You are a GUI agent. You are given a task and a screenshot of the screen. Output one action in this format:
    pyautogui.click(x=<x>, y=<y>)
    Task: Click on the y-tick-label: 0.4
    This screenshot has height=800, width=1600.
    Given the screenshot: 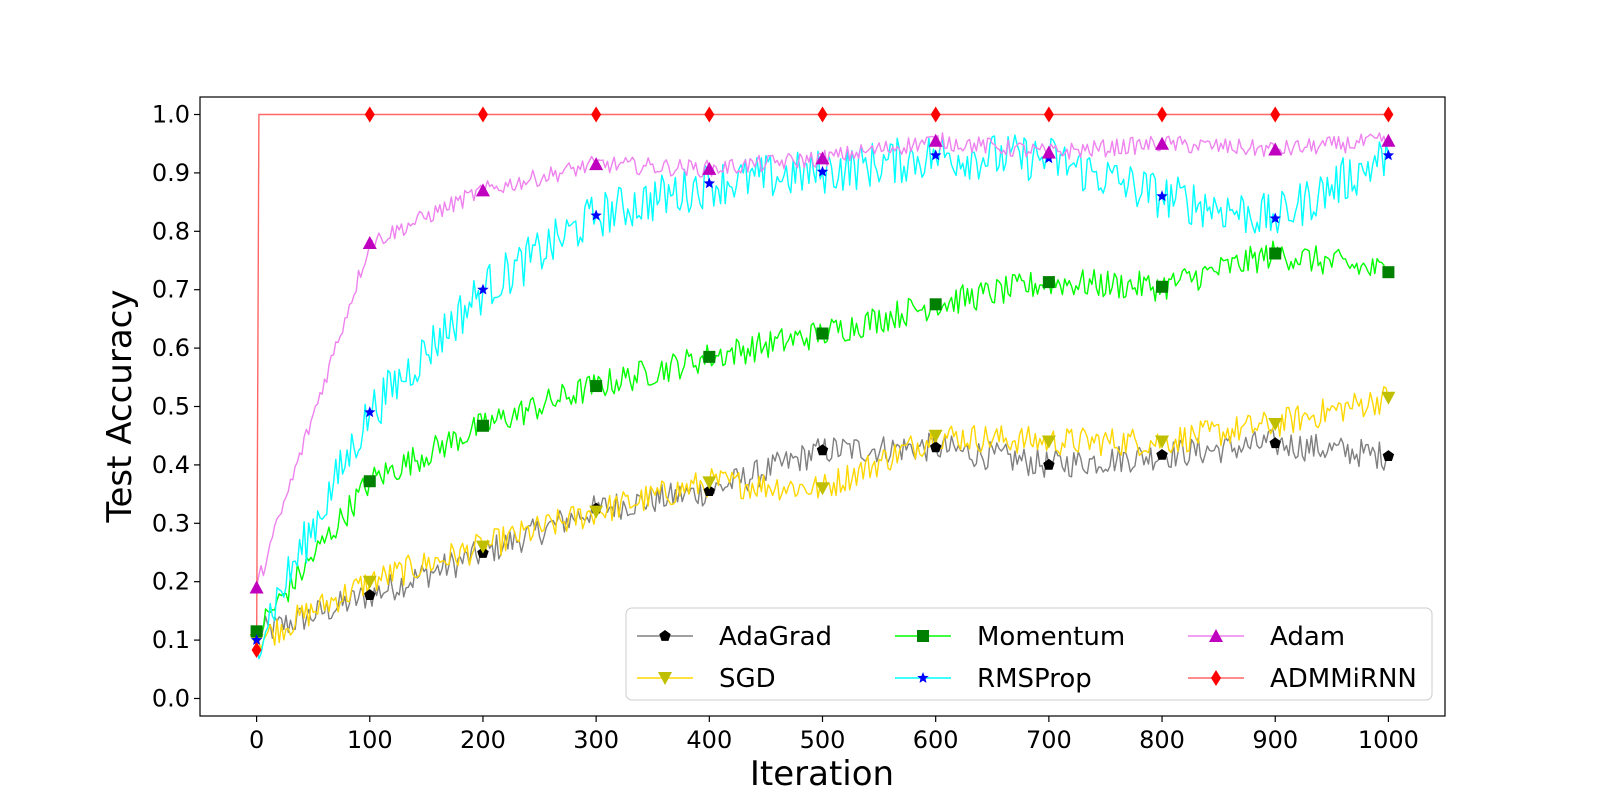 What is the action you would take?
    pyautogui.click(x=171, y=465)
    